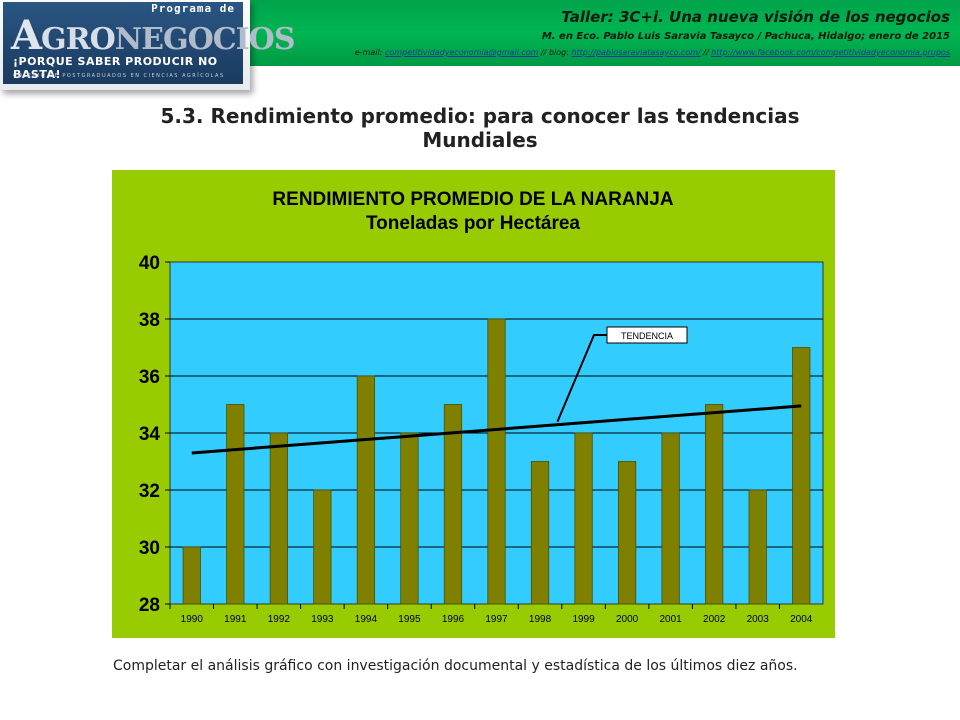 Image resolution: width=960 pixels, height=720 pixels. Describe the element at coordinates (555, 52) in the screenshot. I see `blog-prefix: // blog:` at that location.